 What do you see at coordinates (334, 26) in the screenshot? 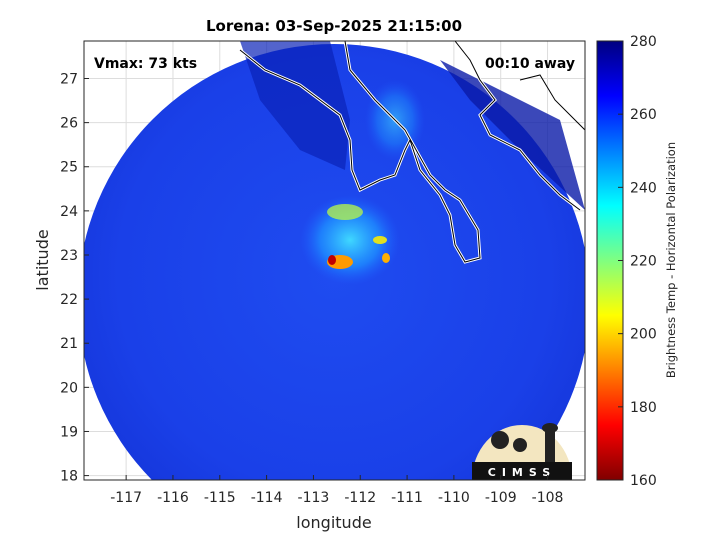
I see `chart-title: Lorena: 03-Sep-2025 21:15:00` at bounding box center [334, 26].